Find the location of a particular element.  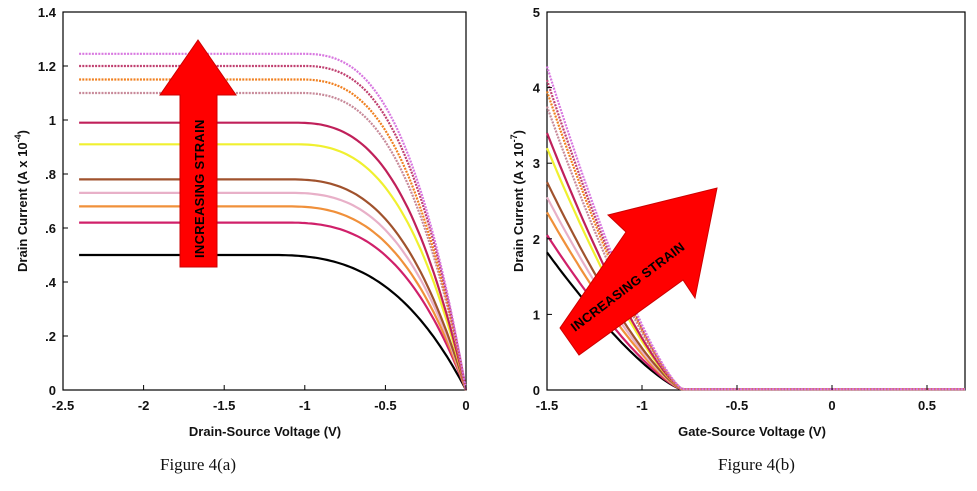

chart-a-xtick-label: -0.5 is located at coordinates (385, 405).